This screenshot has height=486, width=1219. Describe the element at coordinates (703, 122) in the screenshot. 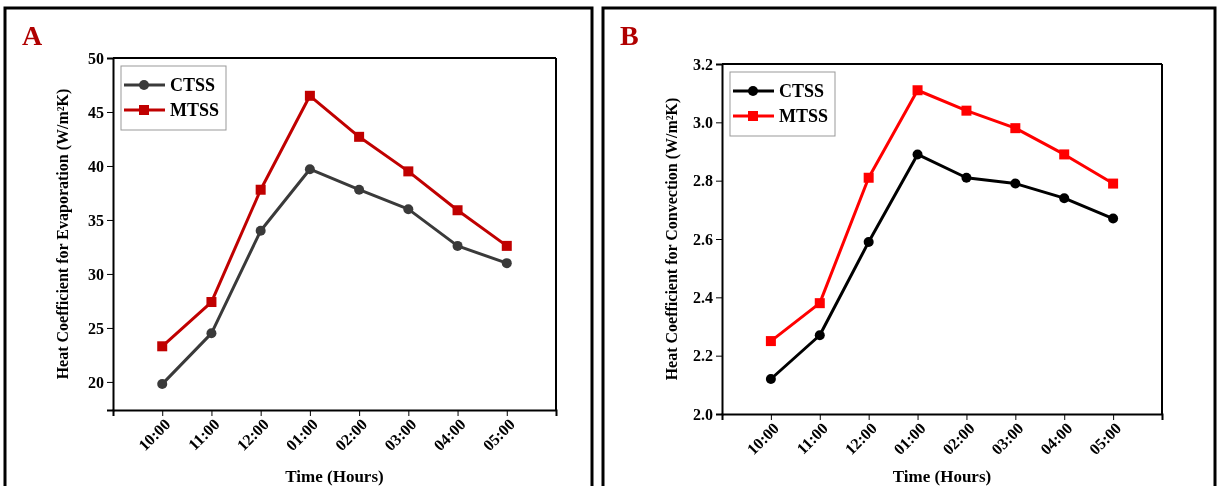

I see `y-tick-label: 3.0` at that location.